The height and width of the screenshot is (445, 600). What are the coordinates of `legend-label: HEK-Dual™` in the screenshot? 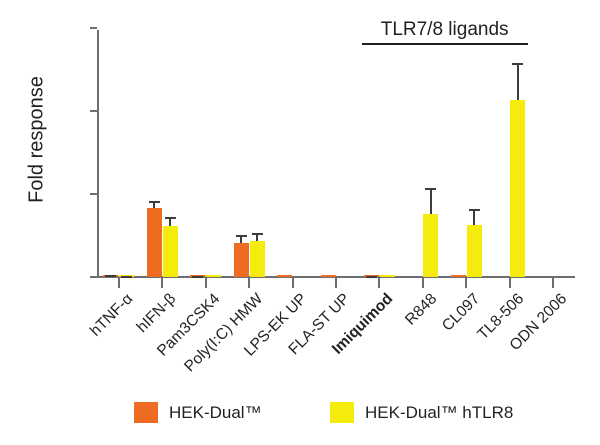 It's located at (215, 412).